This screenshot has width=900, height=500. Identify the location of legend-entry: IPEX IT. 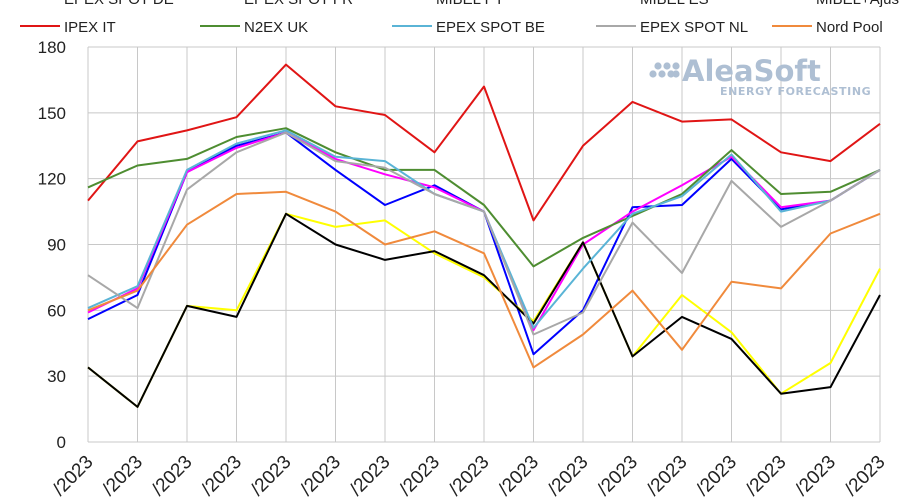
(90, 27).